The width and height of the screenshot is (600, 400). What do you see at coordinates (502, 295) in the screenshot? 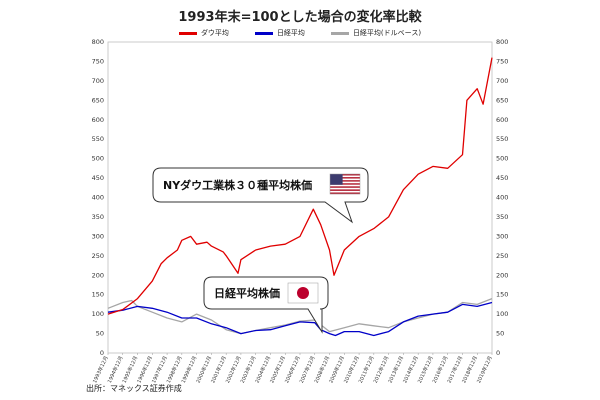
I see `y-tick-label-right: 150` at bounding box center [502, 295].